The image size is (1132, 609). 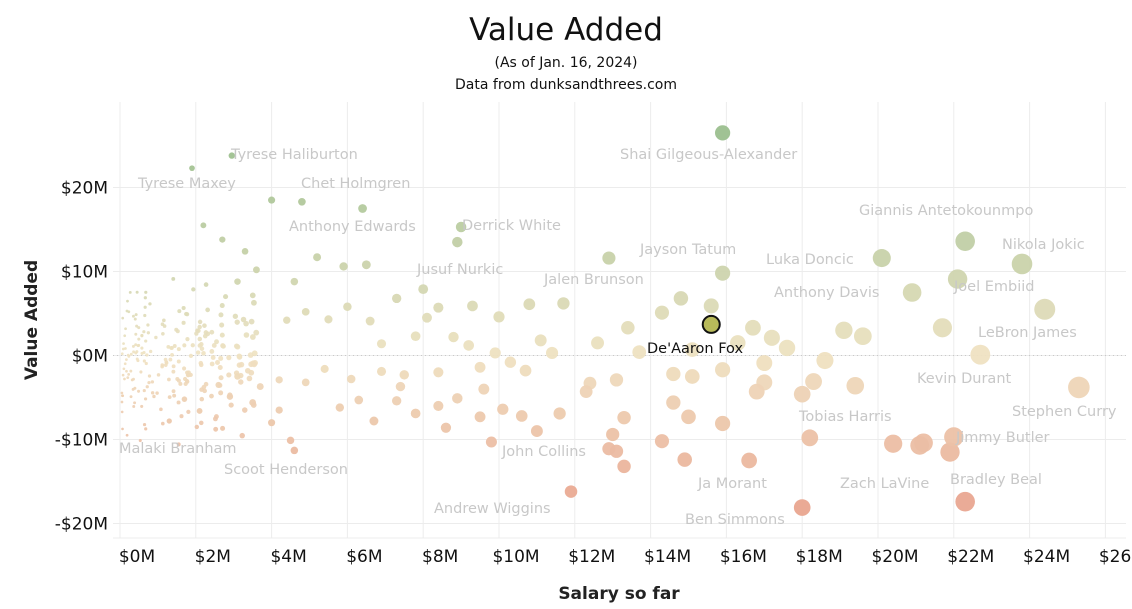 I want to click on point-label: Tobias Harris, so click(x=845, y=417).